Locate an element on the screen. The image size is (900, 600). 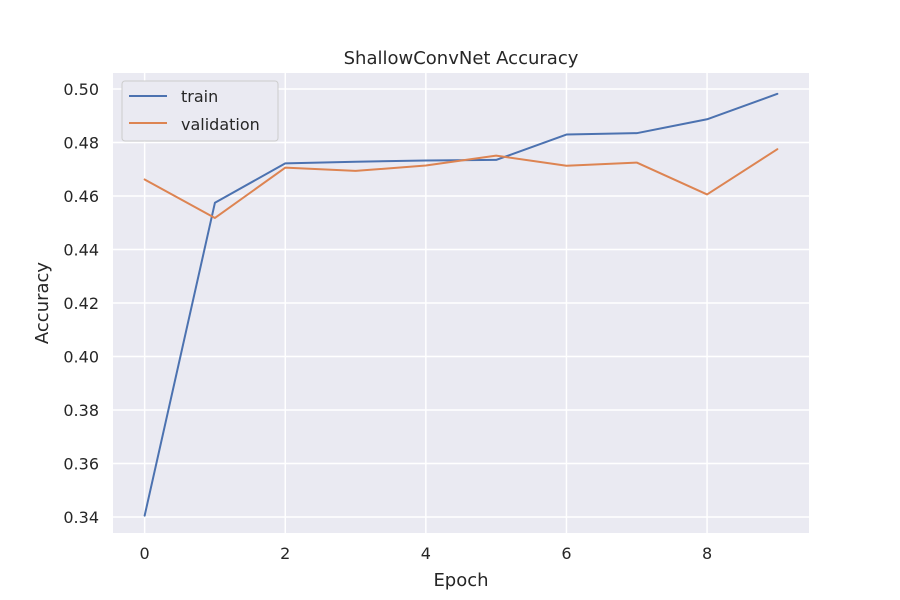
x-tick-label: 8 is located at coordinates (707, 553).